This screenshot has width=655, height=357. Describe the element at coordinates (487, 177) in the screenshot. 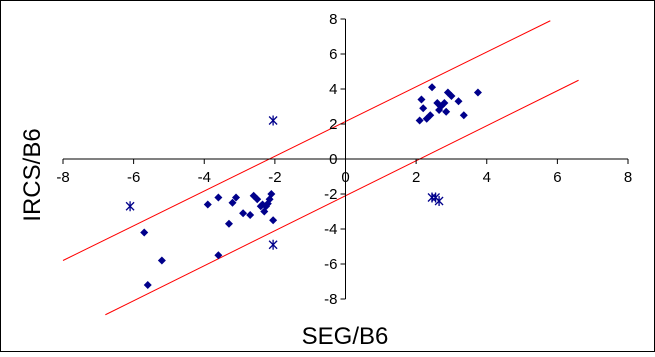

I see `x-tick-label: 4` at that location.